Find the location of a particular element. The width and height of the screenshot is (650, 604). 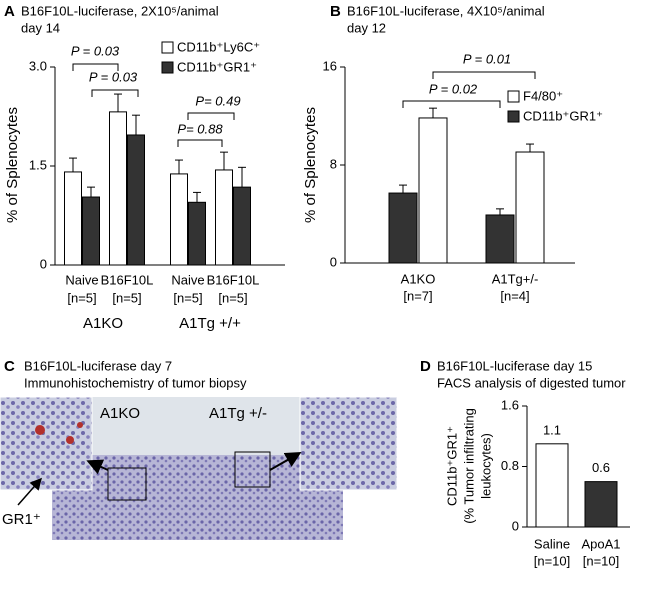

x-tick-label: A1Tg+/- is located at coordinates (515, 278).